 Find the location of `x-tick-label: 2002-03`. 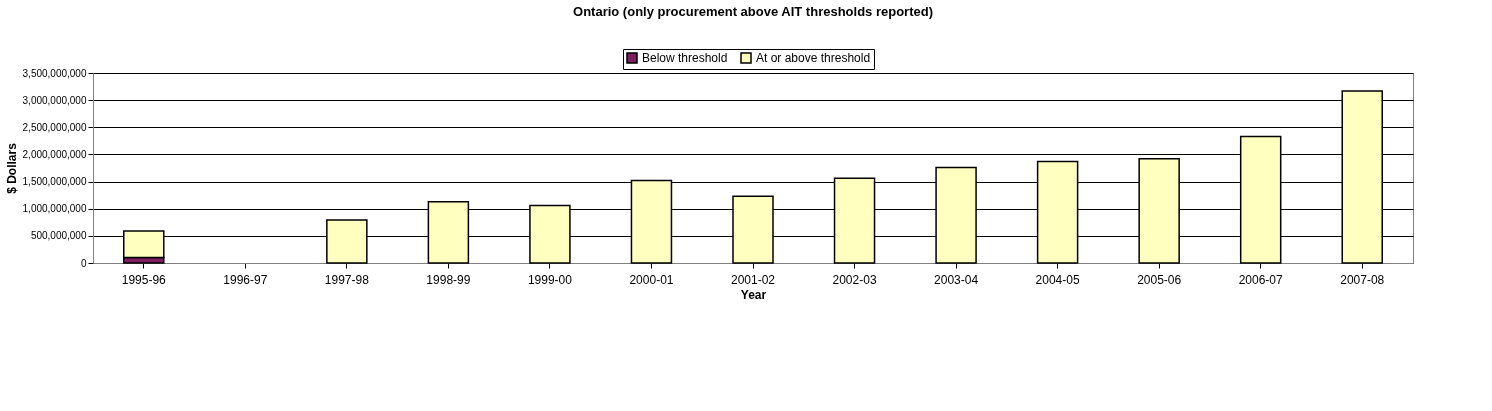

x-tick-label: 2002-03 is located at coordinates (854, 279).